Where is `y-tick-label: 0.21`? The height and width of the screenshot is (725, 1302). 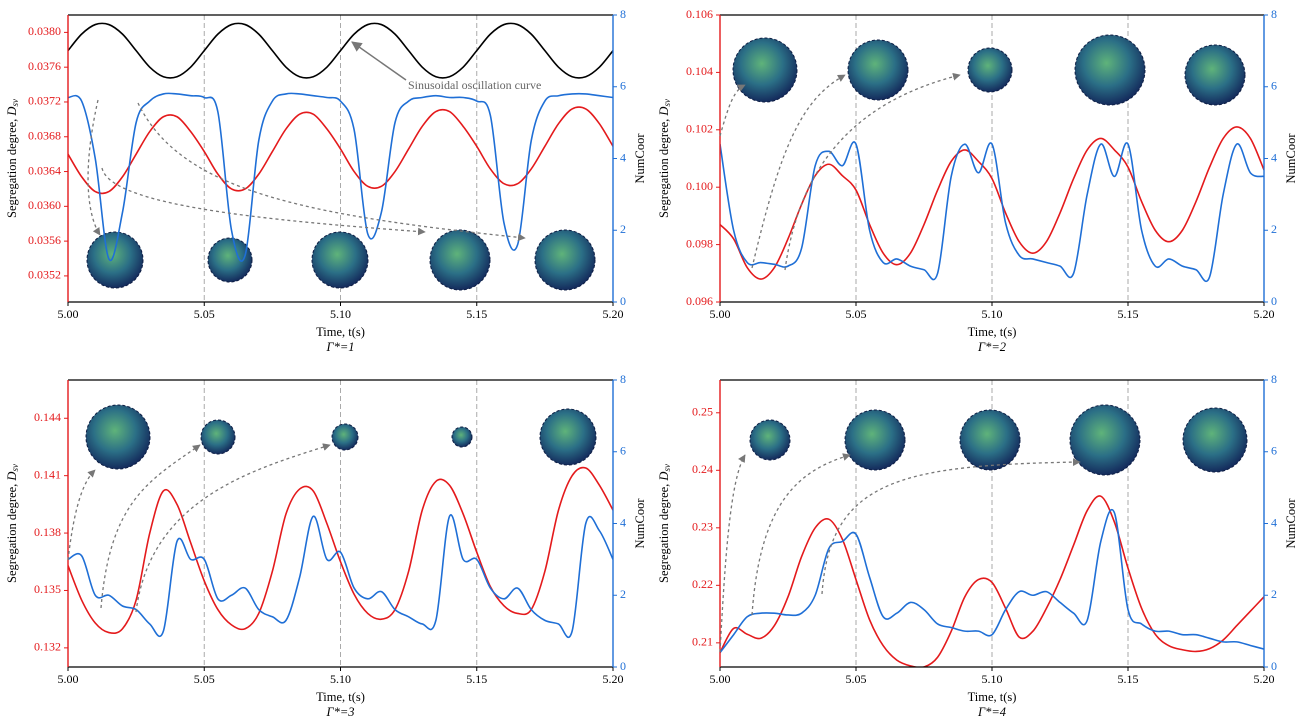 y-tick-label: 0.21 is located at coordinates (702, 642).